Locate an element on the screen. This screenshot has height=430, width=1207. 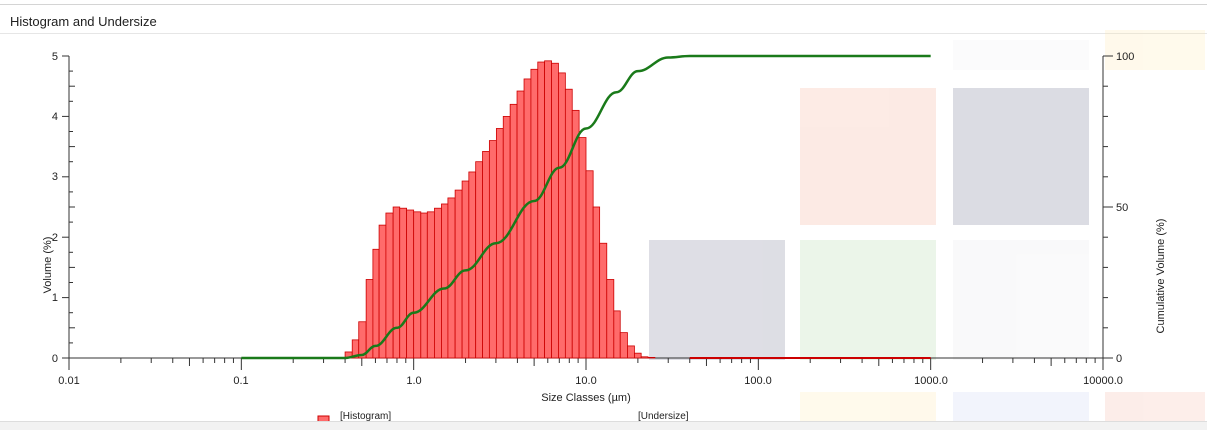
panel-title: Histogram and Undersize is located at coordinates (83, 21).